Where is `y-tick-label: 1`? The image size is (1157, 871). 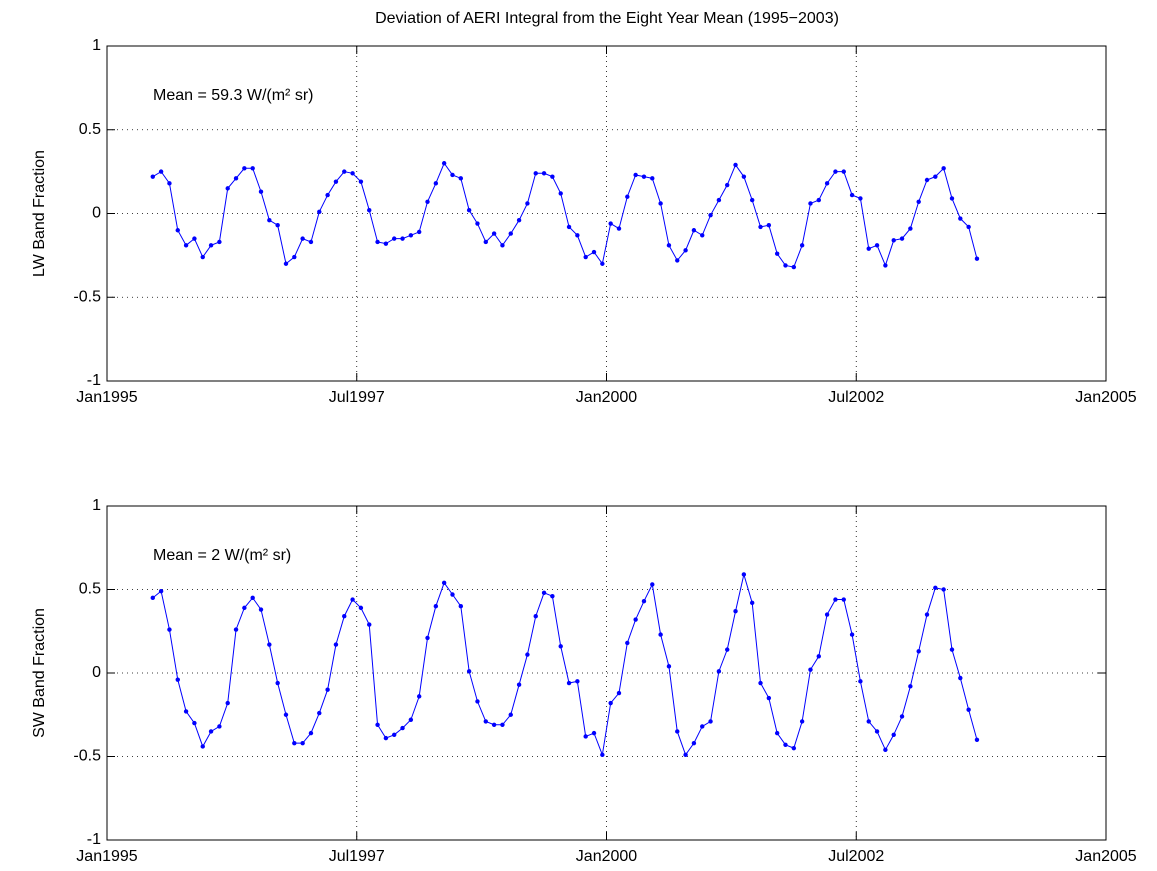
y-tick-label: 1 is located at coordinates (96, 505).